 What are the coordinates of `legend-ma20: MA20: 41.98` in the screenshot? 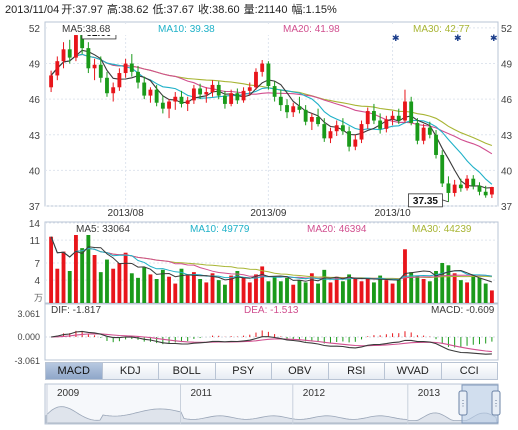 It's located at (311, 29).